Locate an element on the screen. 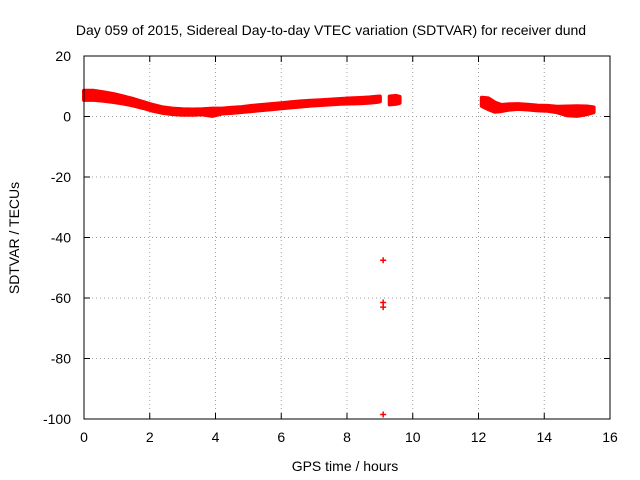 The image size is (640, 480). y-tick-label: -80 is located at coordinates (61, 359).